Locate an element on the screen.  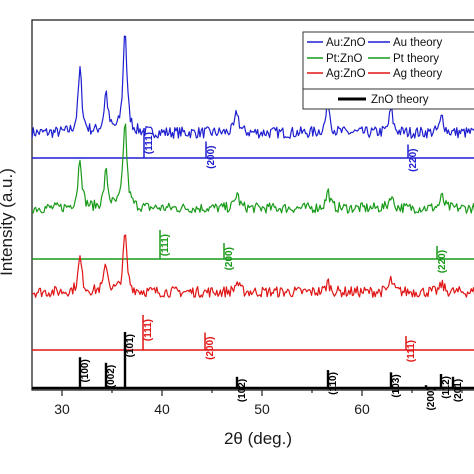
reference-label: (103) is located at coordinates (396, 385).